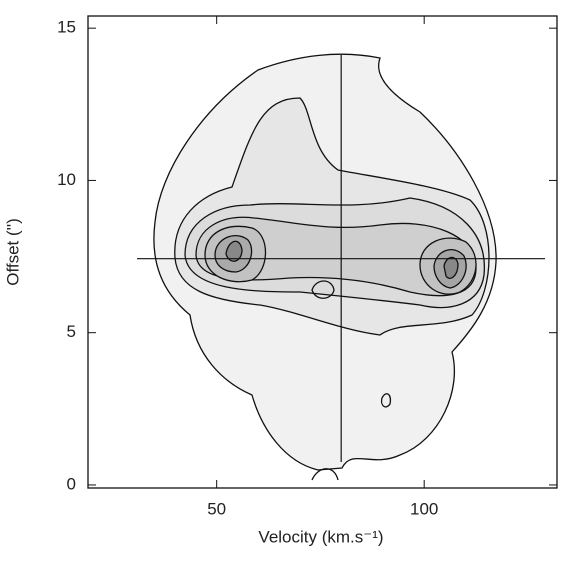 This screenshot has width=570, height=563. I want to click on x-tick-label: 100, so click(424, 508).